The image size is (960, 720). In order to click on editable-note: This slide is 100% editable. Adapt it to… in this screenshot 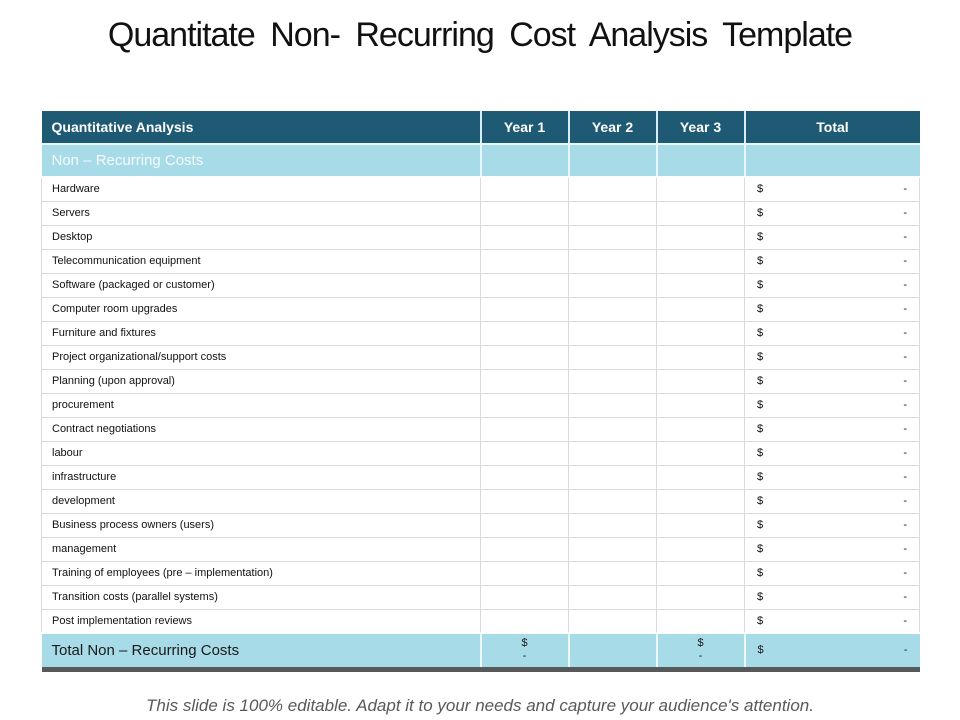, I will do `click(480, 705)`.